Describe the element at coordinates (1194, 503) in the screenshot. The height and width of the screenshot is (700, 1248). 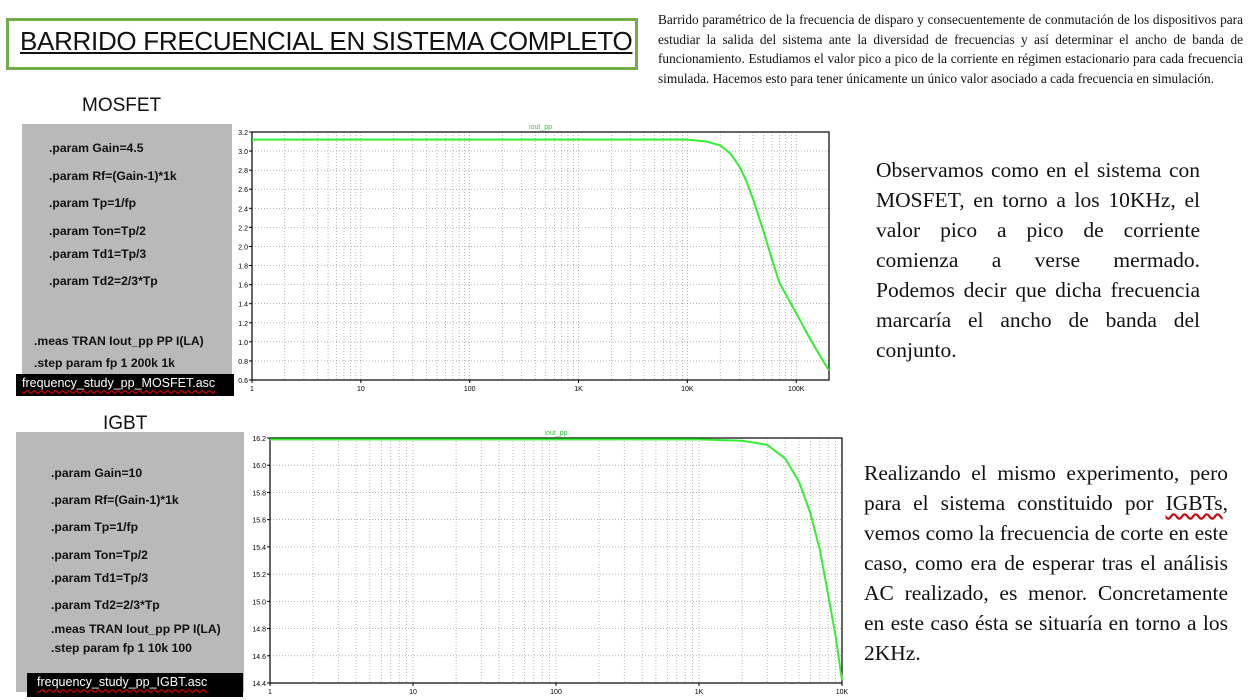
I see `igbts-word: IGBTs` at that location.